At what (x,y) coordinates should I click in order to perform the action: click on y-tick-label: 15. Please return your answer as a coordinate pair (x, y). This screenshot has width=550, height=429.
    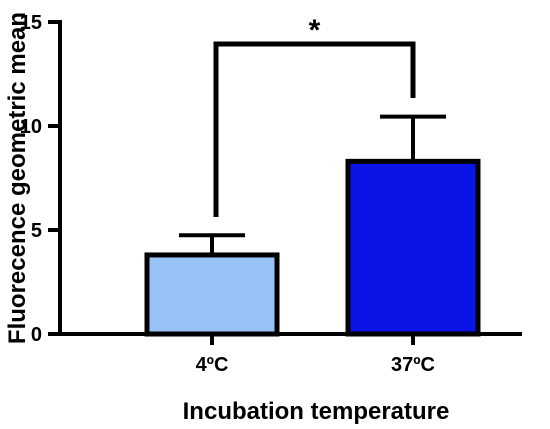
    Looking at the image, I should click on (31, 23).